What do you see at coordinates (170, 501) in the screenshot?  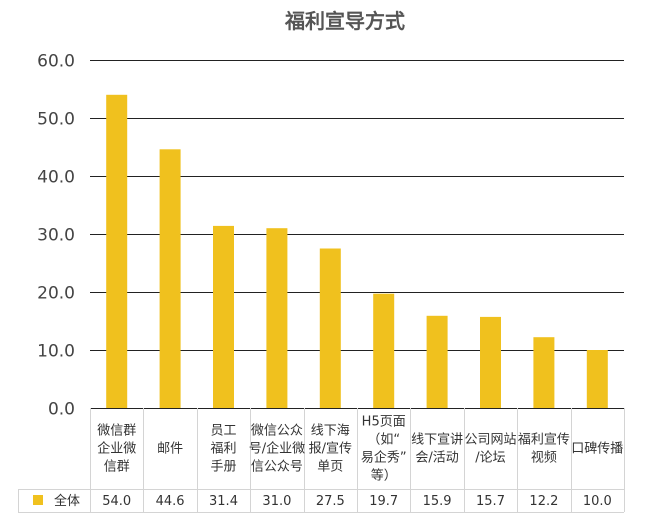 I see `data-label: 44.6` at bounding box center [170, 501].